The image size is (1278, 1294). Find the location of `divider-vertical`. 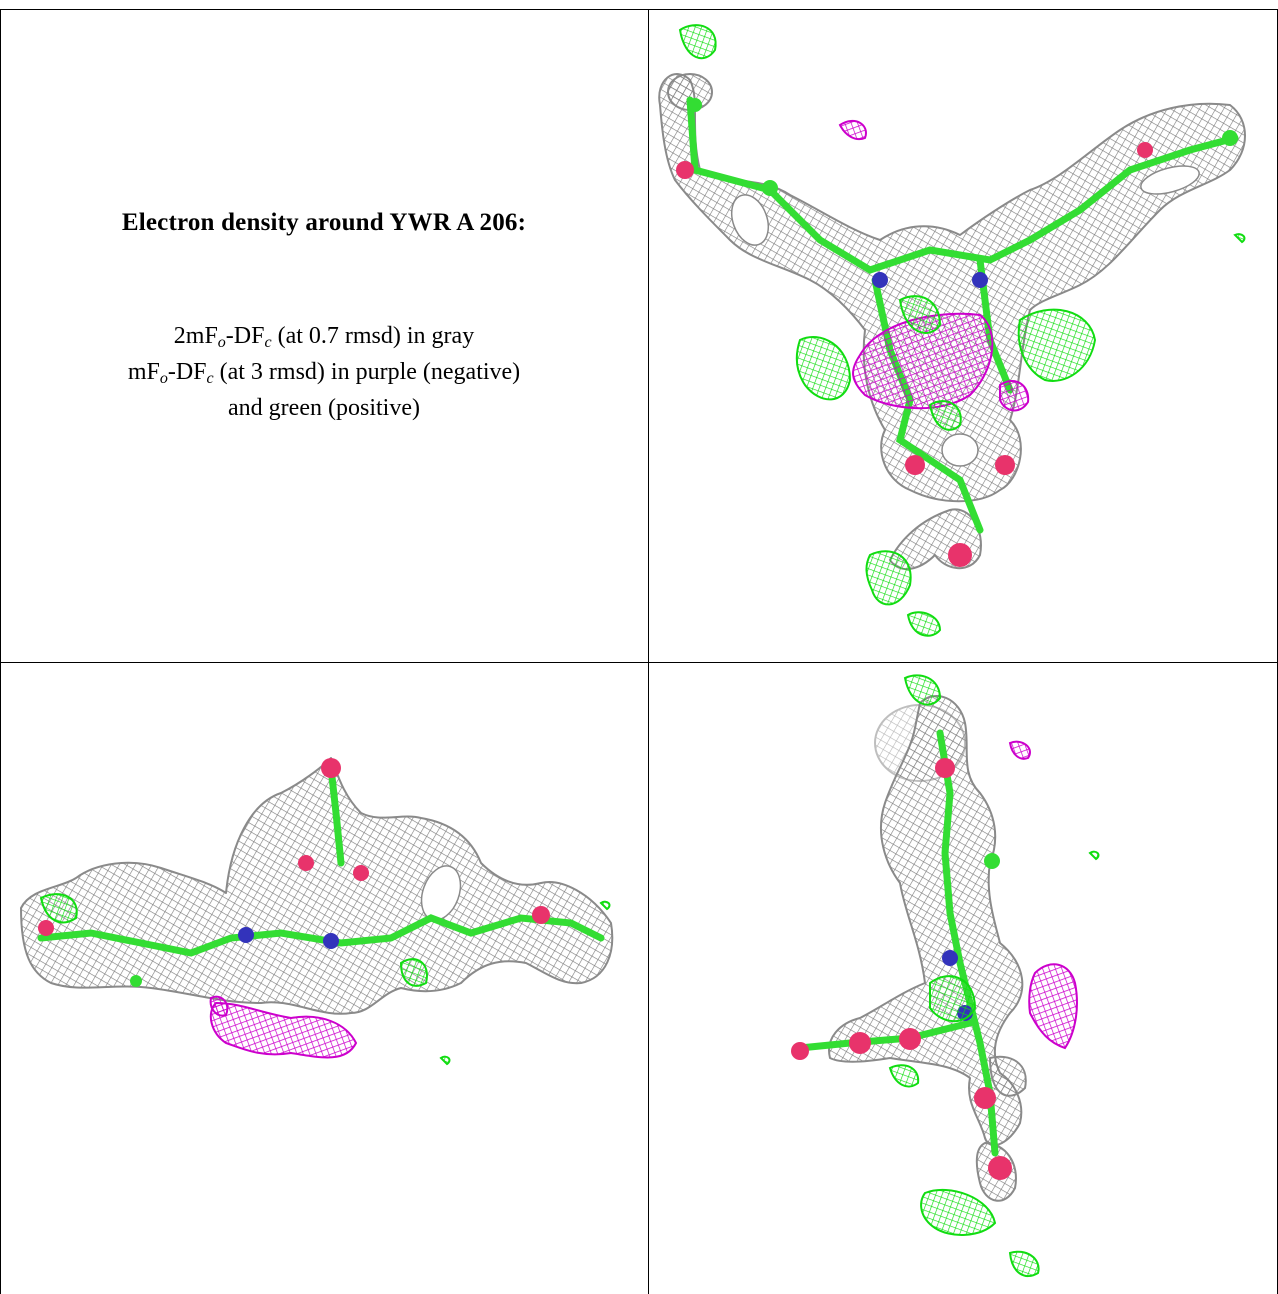

divider-vertical is located at coordinates (648, 651).